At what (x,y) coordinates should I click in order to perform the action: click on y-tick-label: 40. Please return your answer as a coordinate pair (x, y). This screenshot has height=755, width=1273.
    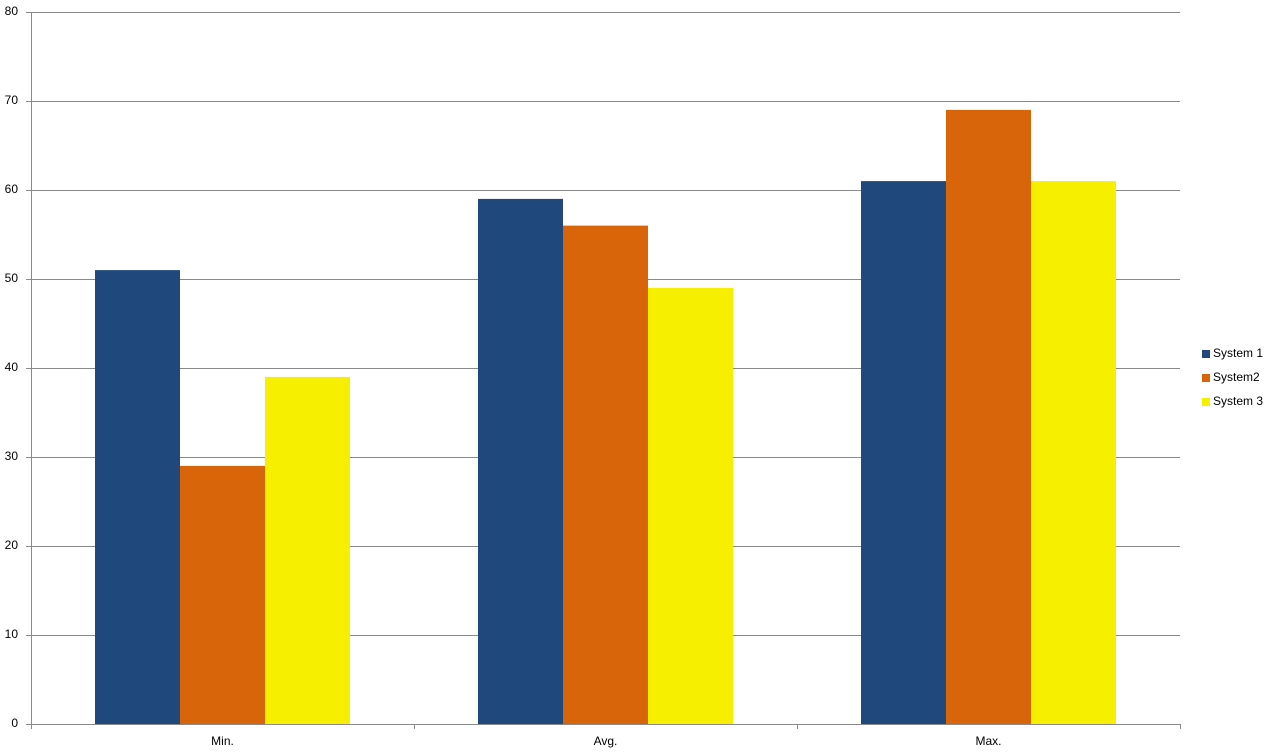
    Looking at the image, I should click on (12, 367).